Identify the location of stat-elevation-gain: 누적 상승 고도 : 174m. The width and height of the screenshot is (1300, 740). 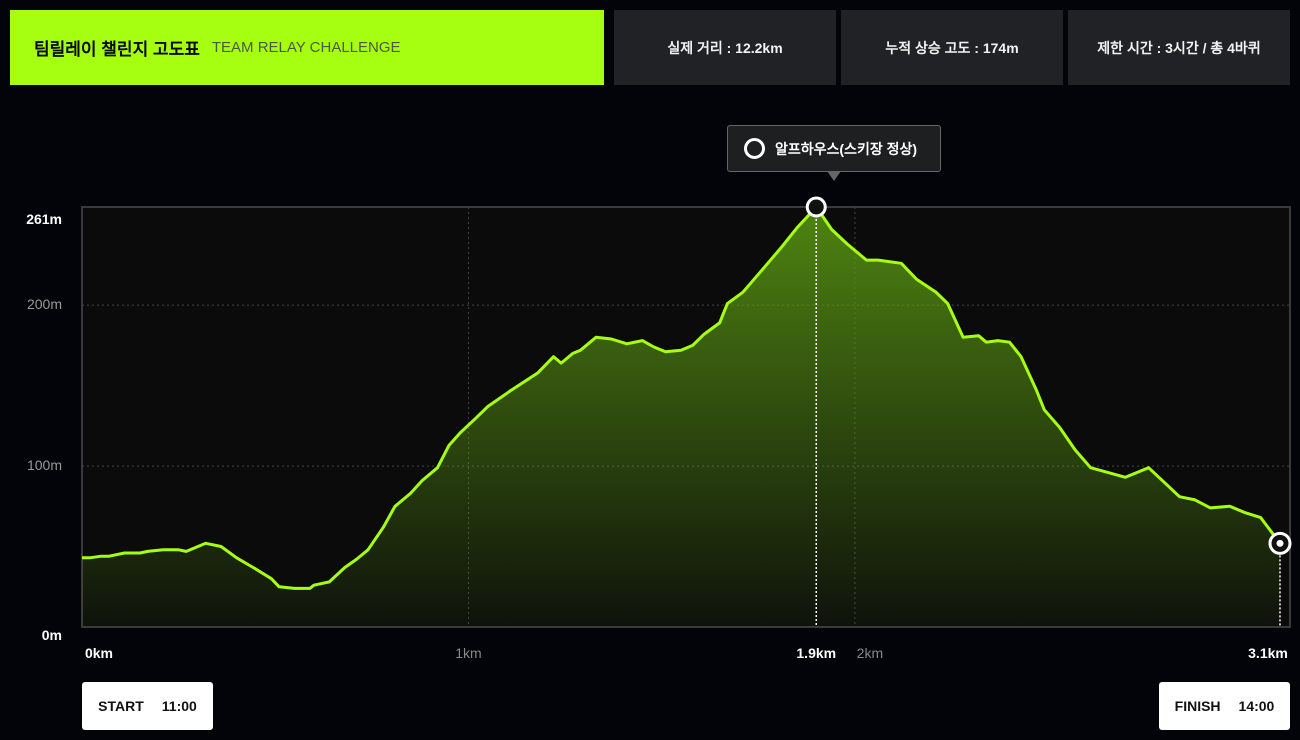
(952, 47).